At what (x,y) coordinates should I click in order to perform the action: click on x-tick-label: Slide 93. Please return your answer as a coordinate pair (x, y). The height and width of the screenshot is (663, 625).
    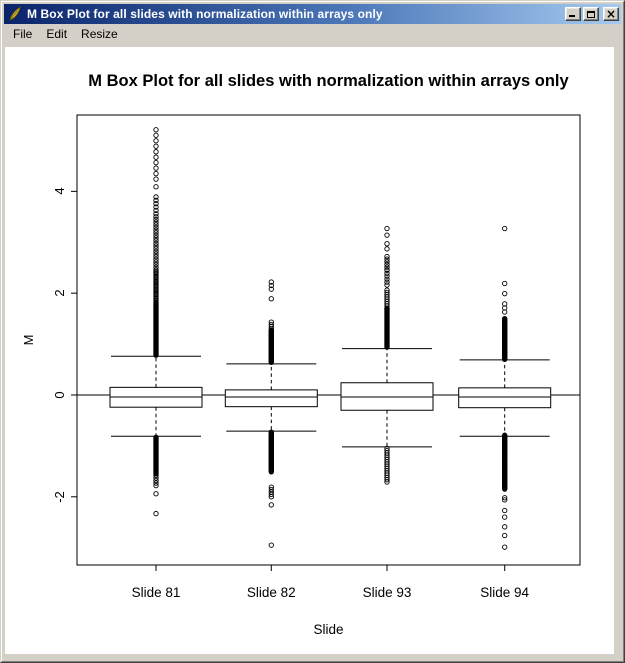
    Looking at the image, I should click on (387, 592).